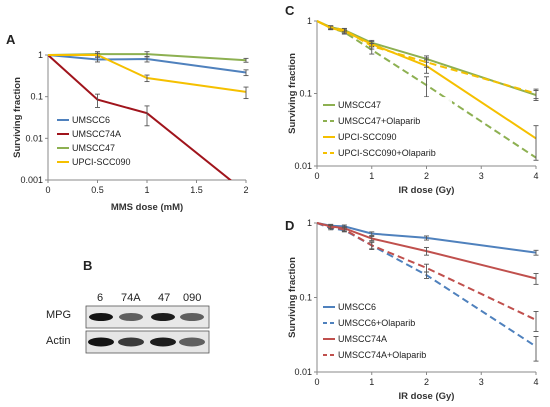  Describe the element at coordinates (58, 341) in the screenshot. I see `blot-row-label-actin: Actin` at that location.